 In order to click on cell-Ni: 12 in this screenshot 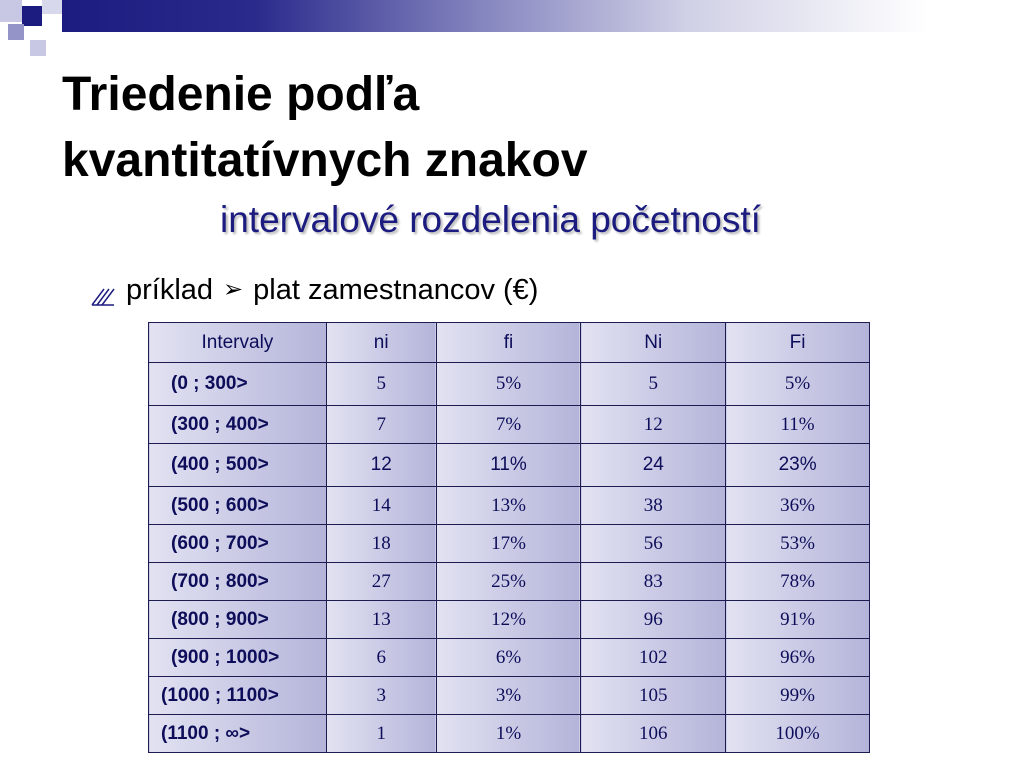, I will do `click(653, 424)`.